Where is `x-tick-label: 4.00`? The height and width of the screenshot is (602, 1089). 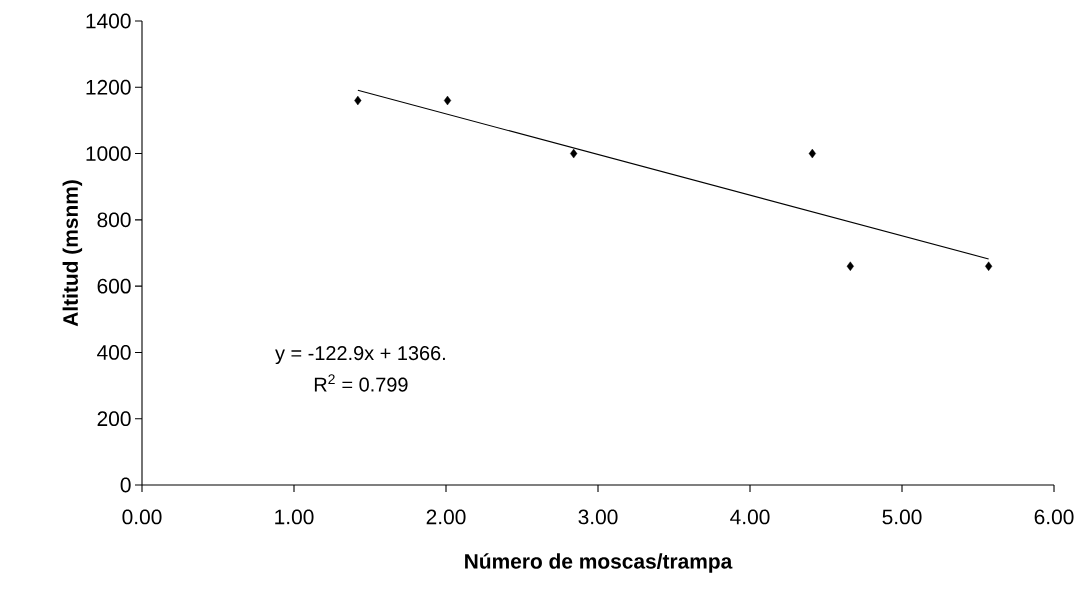
x-tick-label: 4.00 is located at coordinates (750, 517).